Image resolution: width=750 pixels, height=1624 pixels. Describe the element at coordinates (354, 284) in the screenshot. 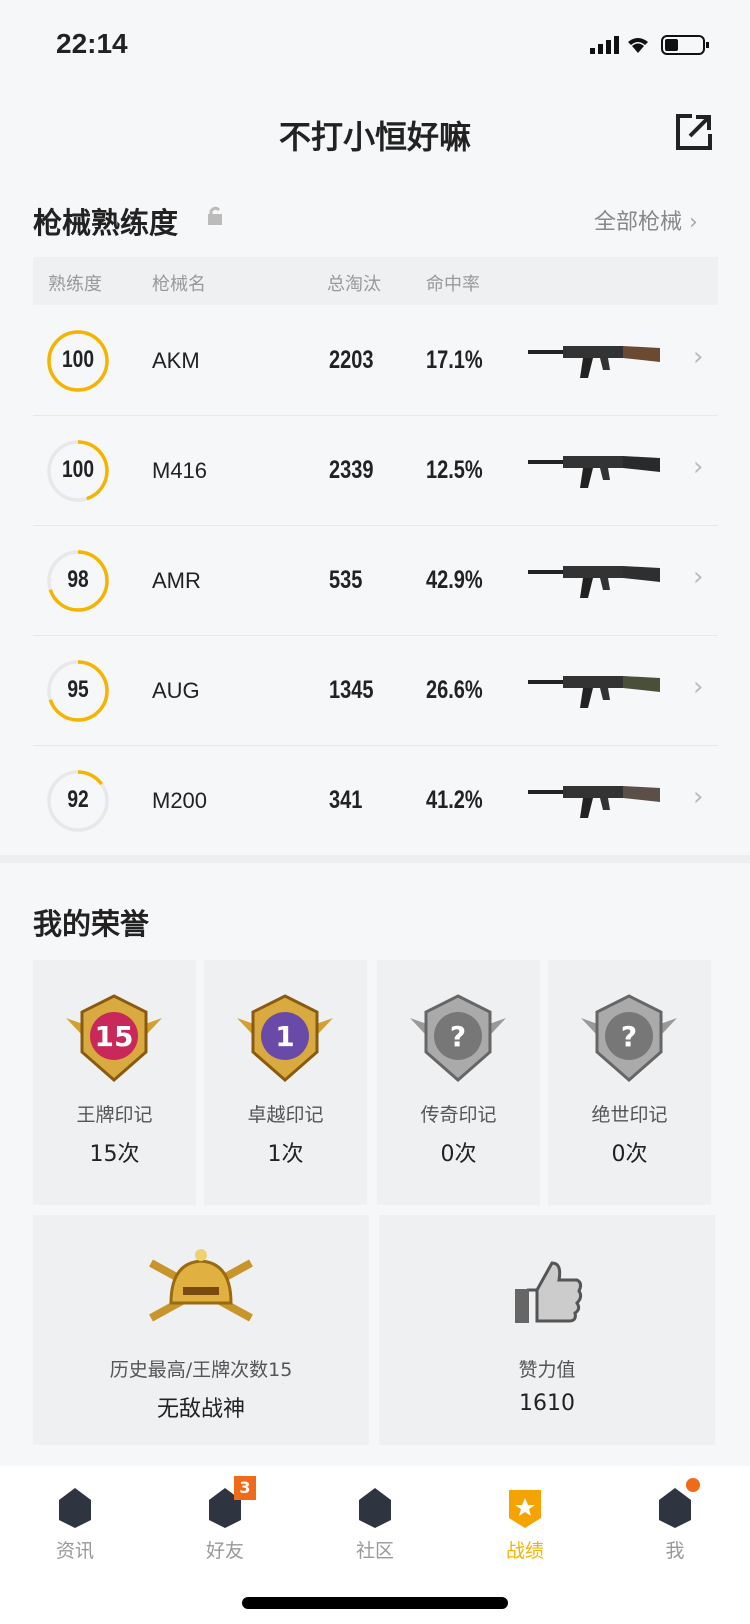

I see `col-kills: 总淘汰` at that location.